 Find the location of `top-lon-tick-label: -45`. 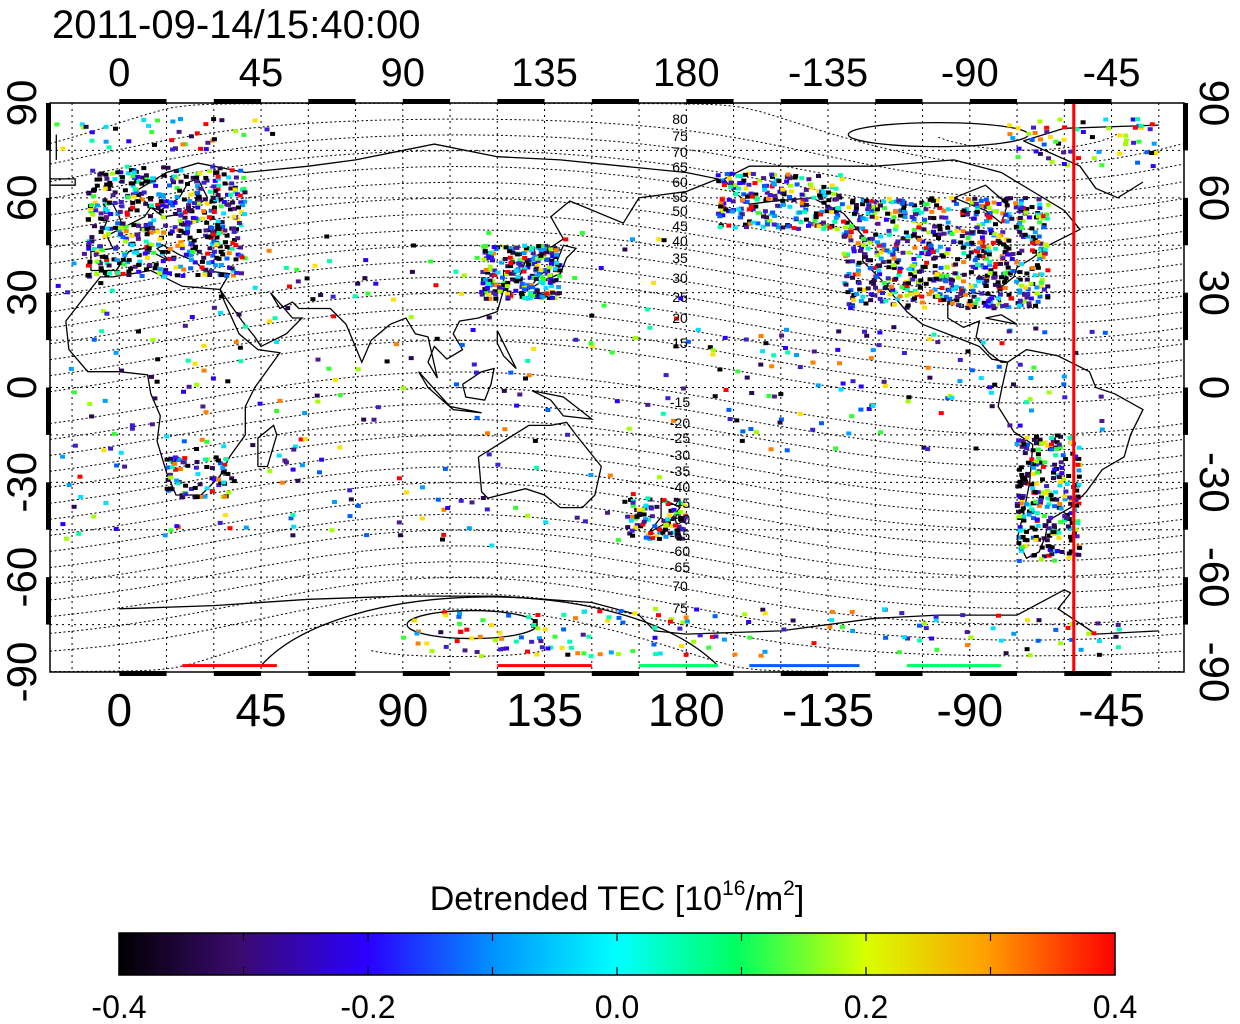

top-lon-tick-label: -45 is located at coordinates (1112, 73).